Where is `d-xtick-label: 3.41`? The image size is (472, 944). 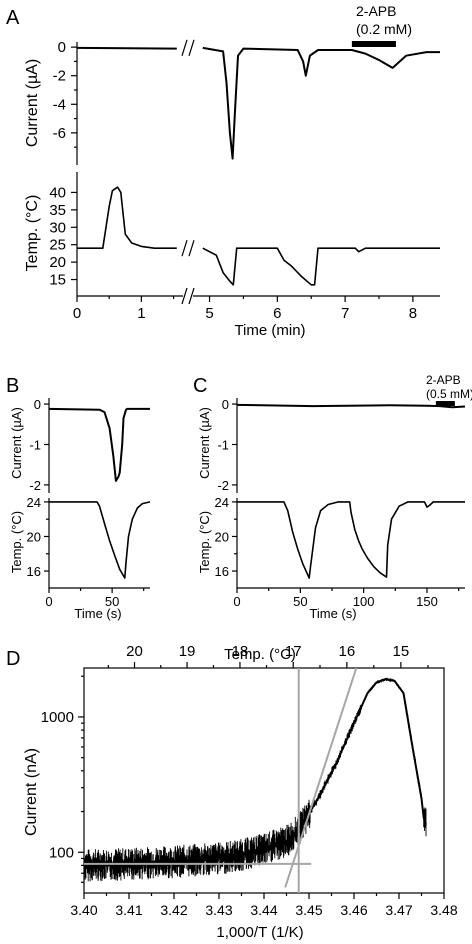
d-xtick-label: 3.41 is located at coordinates (128, 910).